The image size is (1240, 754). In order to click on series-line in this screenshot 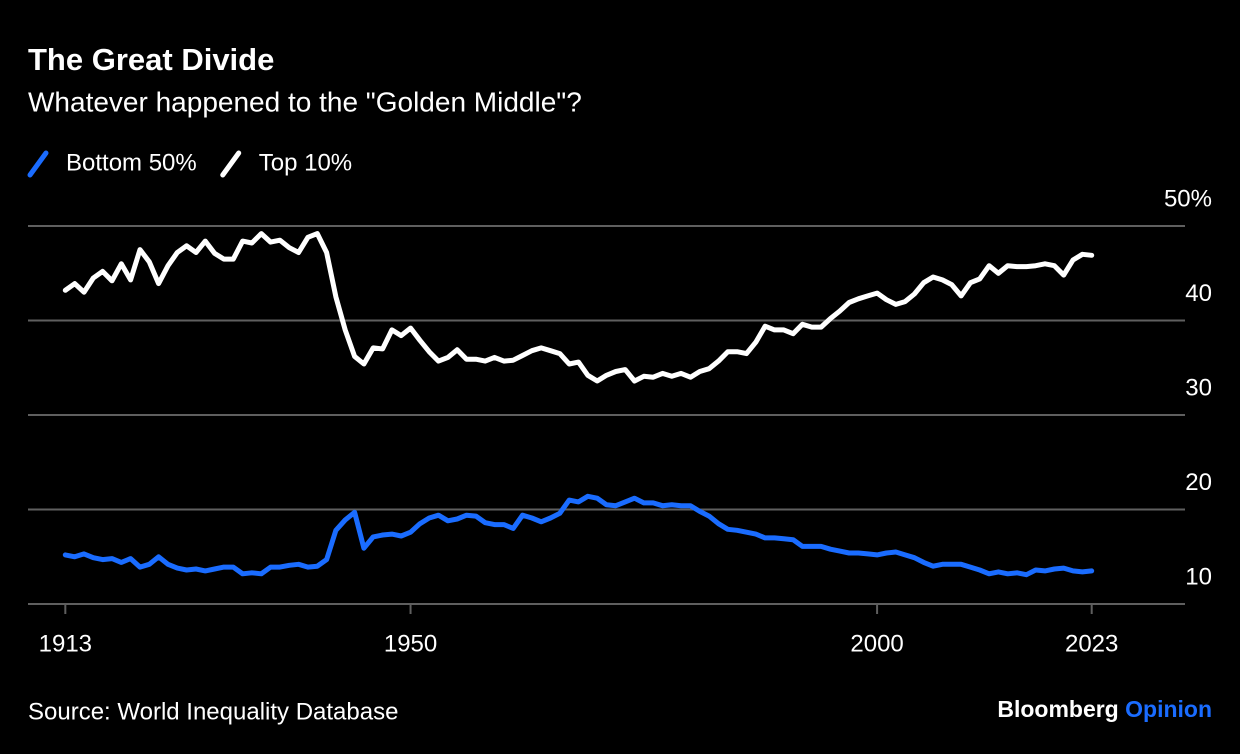, I will do `click(578, 535)`.